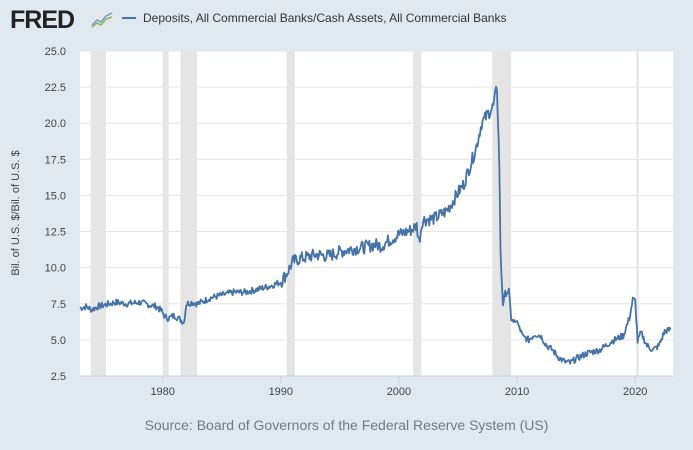 The image size is (693, 450). Describe the element at coordinates (55, 214) in the screenshot. I see `y-axis-ticks: 2.5 5.0 7.5 10.0 12.5 15.0 17.5 20.0 22.5 25.0` at that location.